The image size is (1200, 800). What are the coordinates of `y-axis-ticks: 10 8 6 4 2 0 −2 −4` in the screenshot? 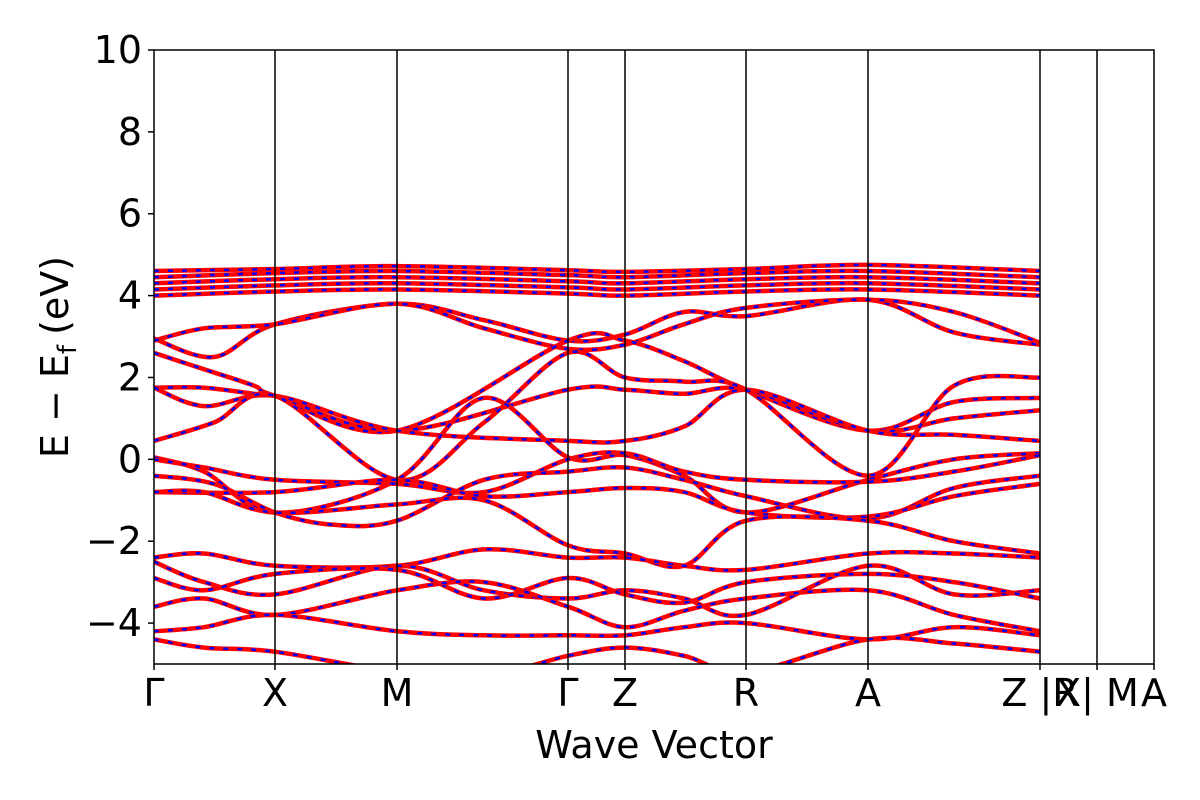 It's located at (120, 336).